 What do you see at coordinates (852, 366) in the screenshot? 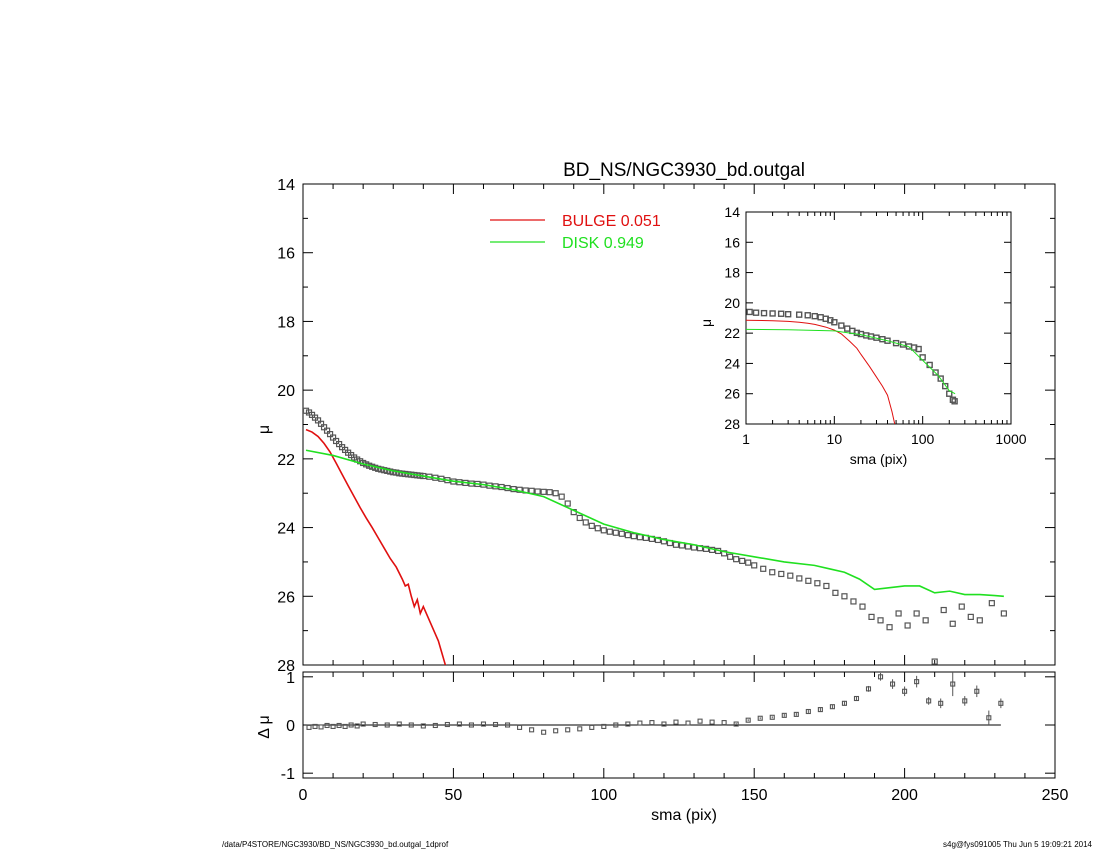
I see `inset-plot-area` at bounding box center [852, 366].